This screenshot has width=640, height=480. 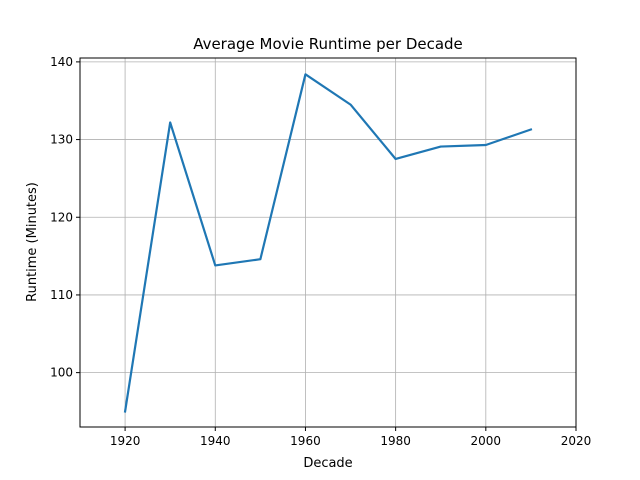 What do you see at coordinates (395, 441) in the screenshot?
I see `x-tick-label: 1980` at bounding box center [395, 441].